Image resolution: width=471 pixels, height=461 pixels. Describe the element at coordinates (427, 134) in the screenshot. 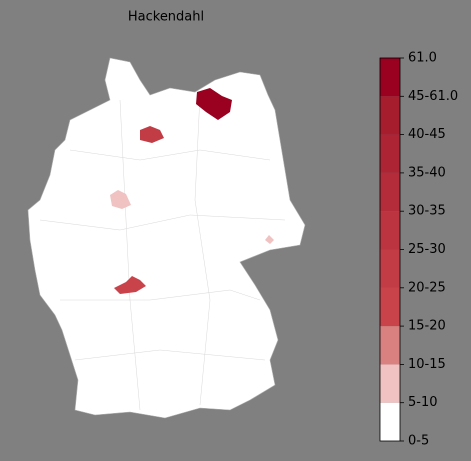

I see `colorbar-label: 40-45` at that location.